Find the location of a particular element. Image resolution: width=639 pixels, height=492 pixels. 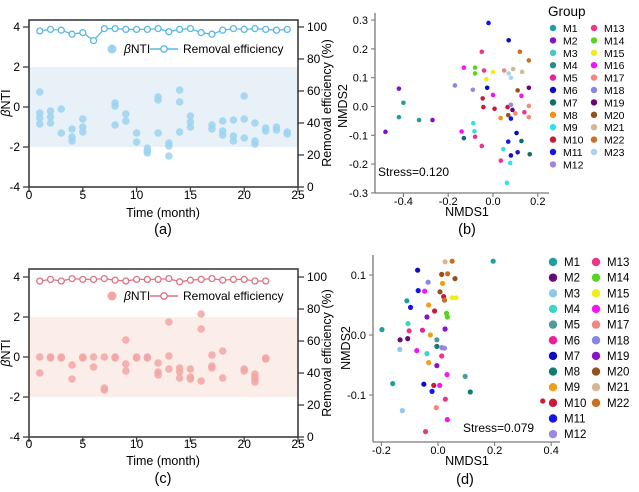

panel-c-legend-line-label: Removal efficiency is located at coordinates (233, 296).